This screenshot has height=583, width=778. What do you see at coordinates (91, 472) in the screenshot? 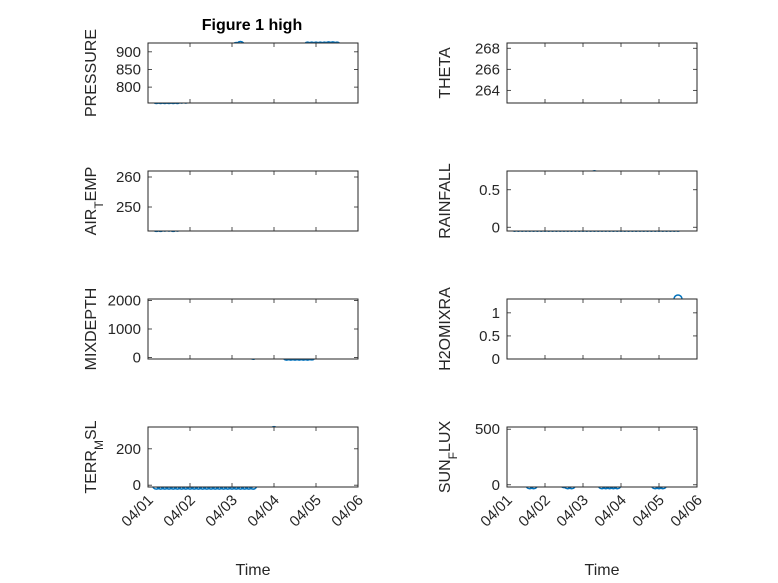
I see `y-axis-label-part: TERR` at bounding box center [91, 472].